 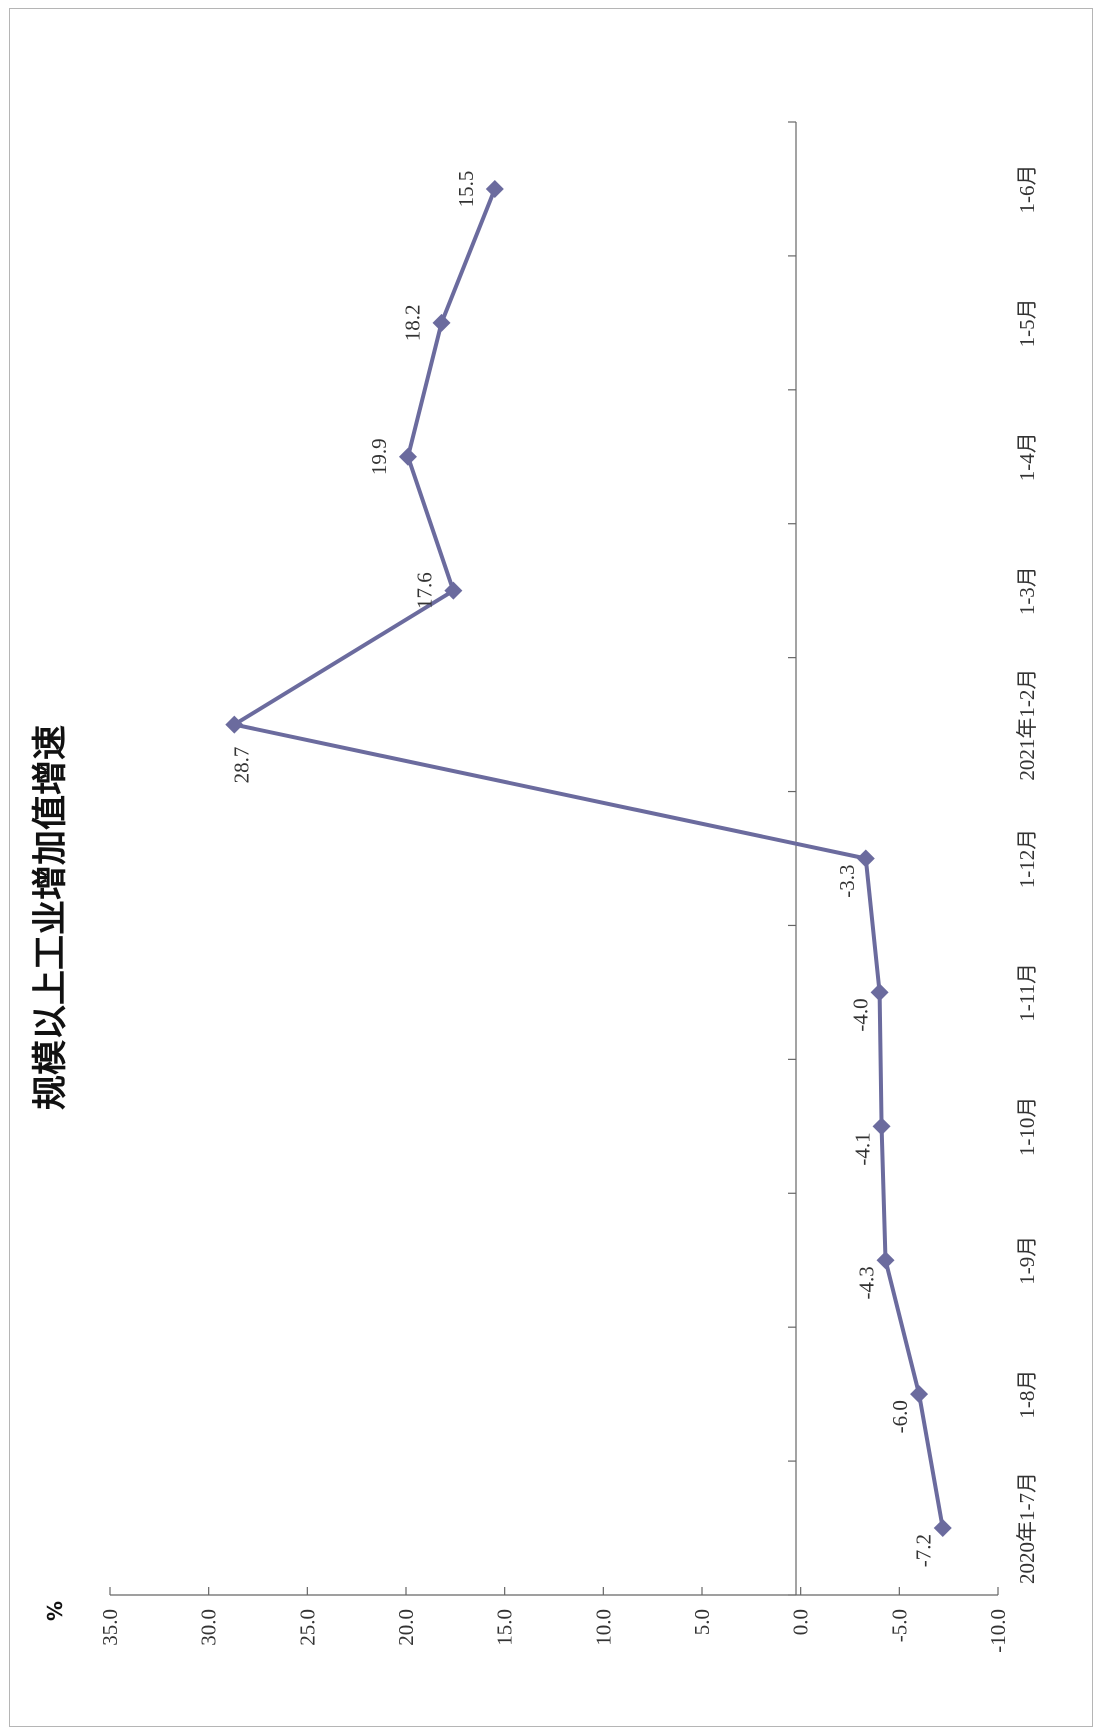 I want to click on category-label: 1-10月, so click(x=1027, y=1127).